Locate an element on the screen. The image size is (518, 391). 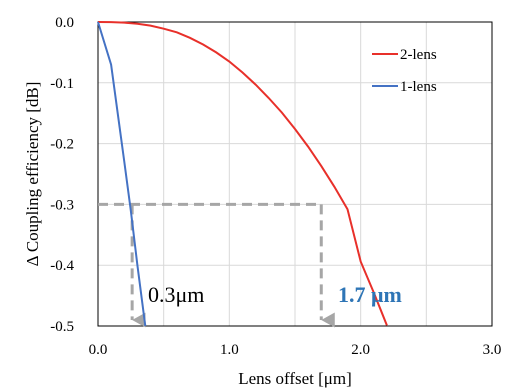
y-tick-label: -0.1 is located at coordinates (62, 84).